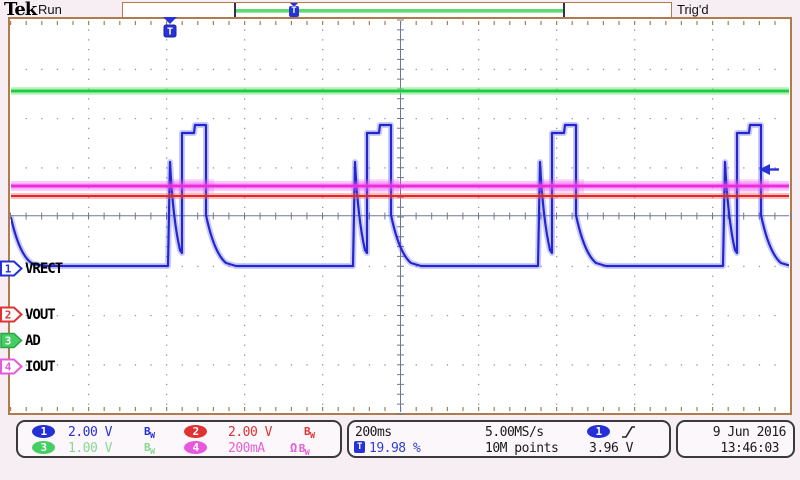 The image size is (800, 480). What do you see at coordinates (598, 431) in the screenshot?
I see `trigger-source-badge: 1` at bounding box center [598, 431].